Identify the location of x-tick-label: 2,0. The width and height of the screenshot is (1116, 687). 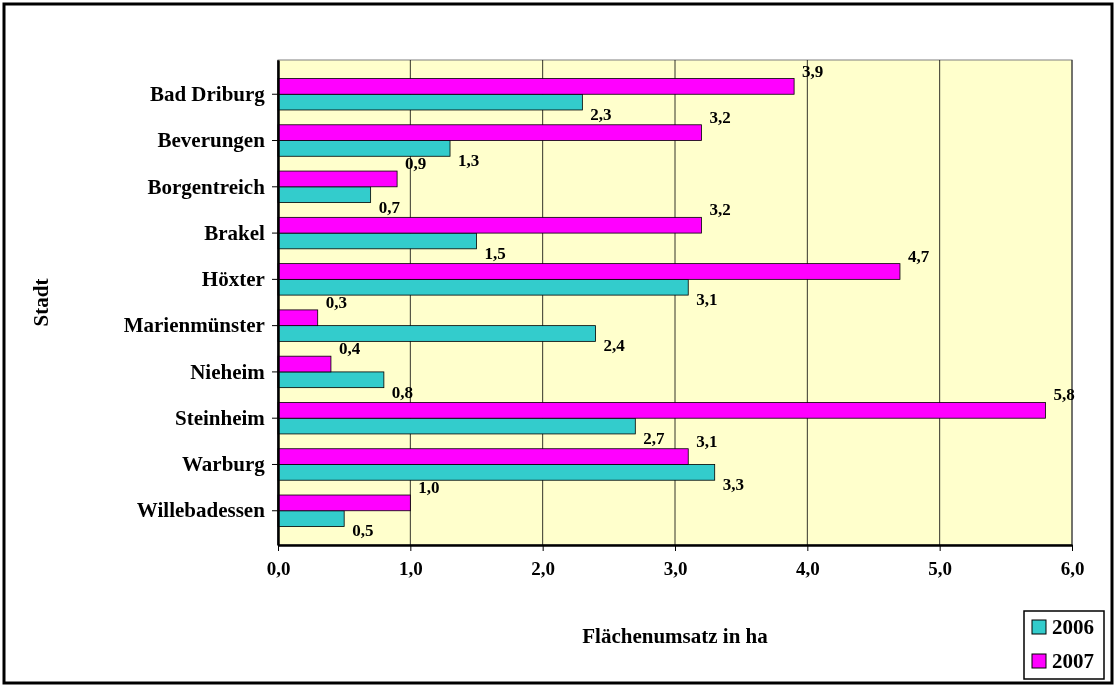
(543, 568).